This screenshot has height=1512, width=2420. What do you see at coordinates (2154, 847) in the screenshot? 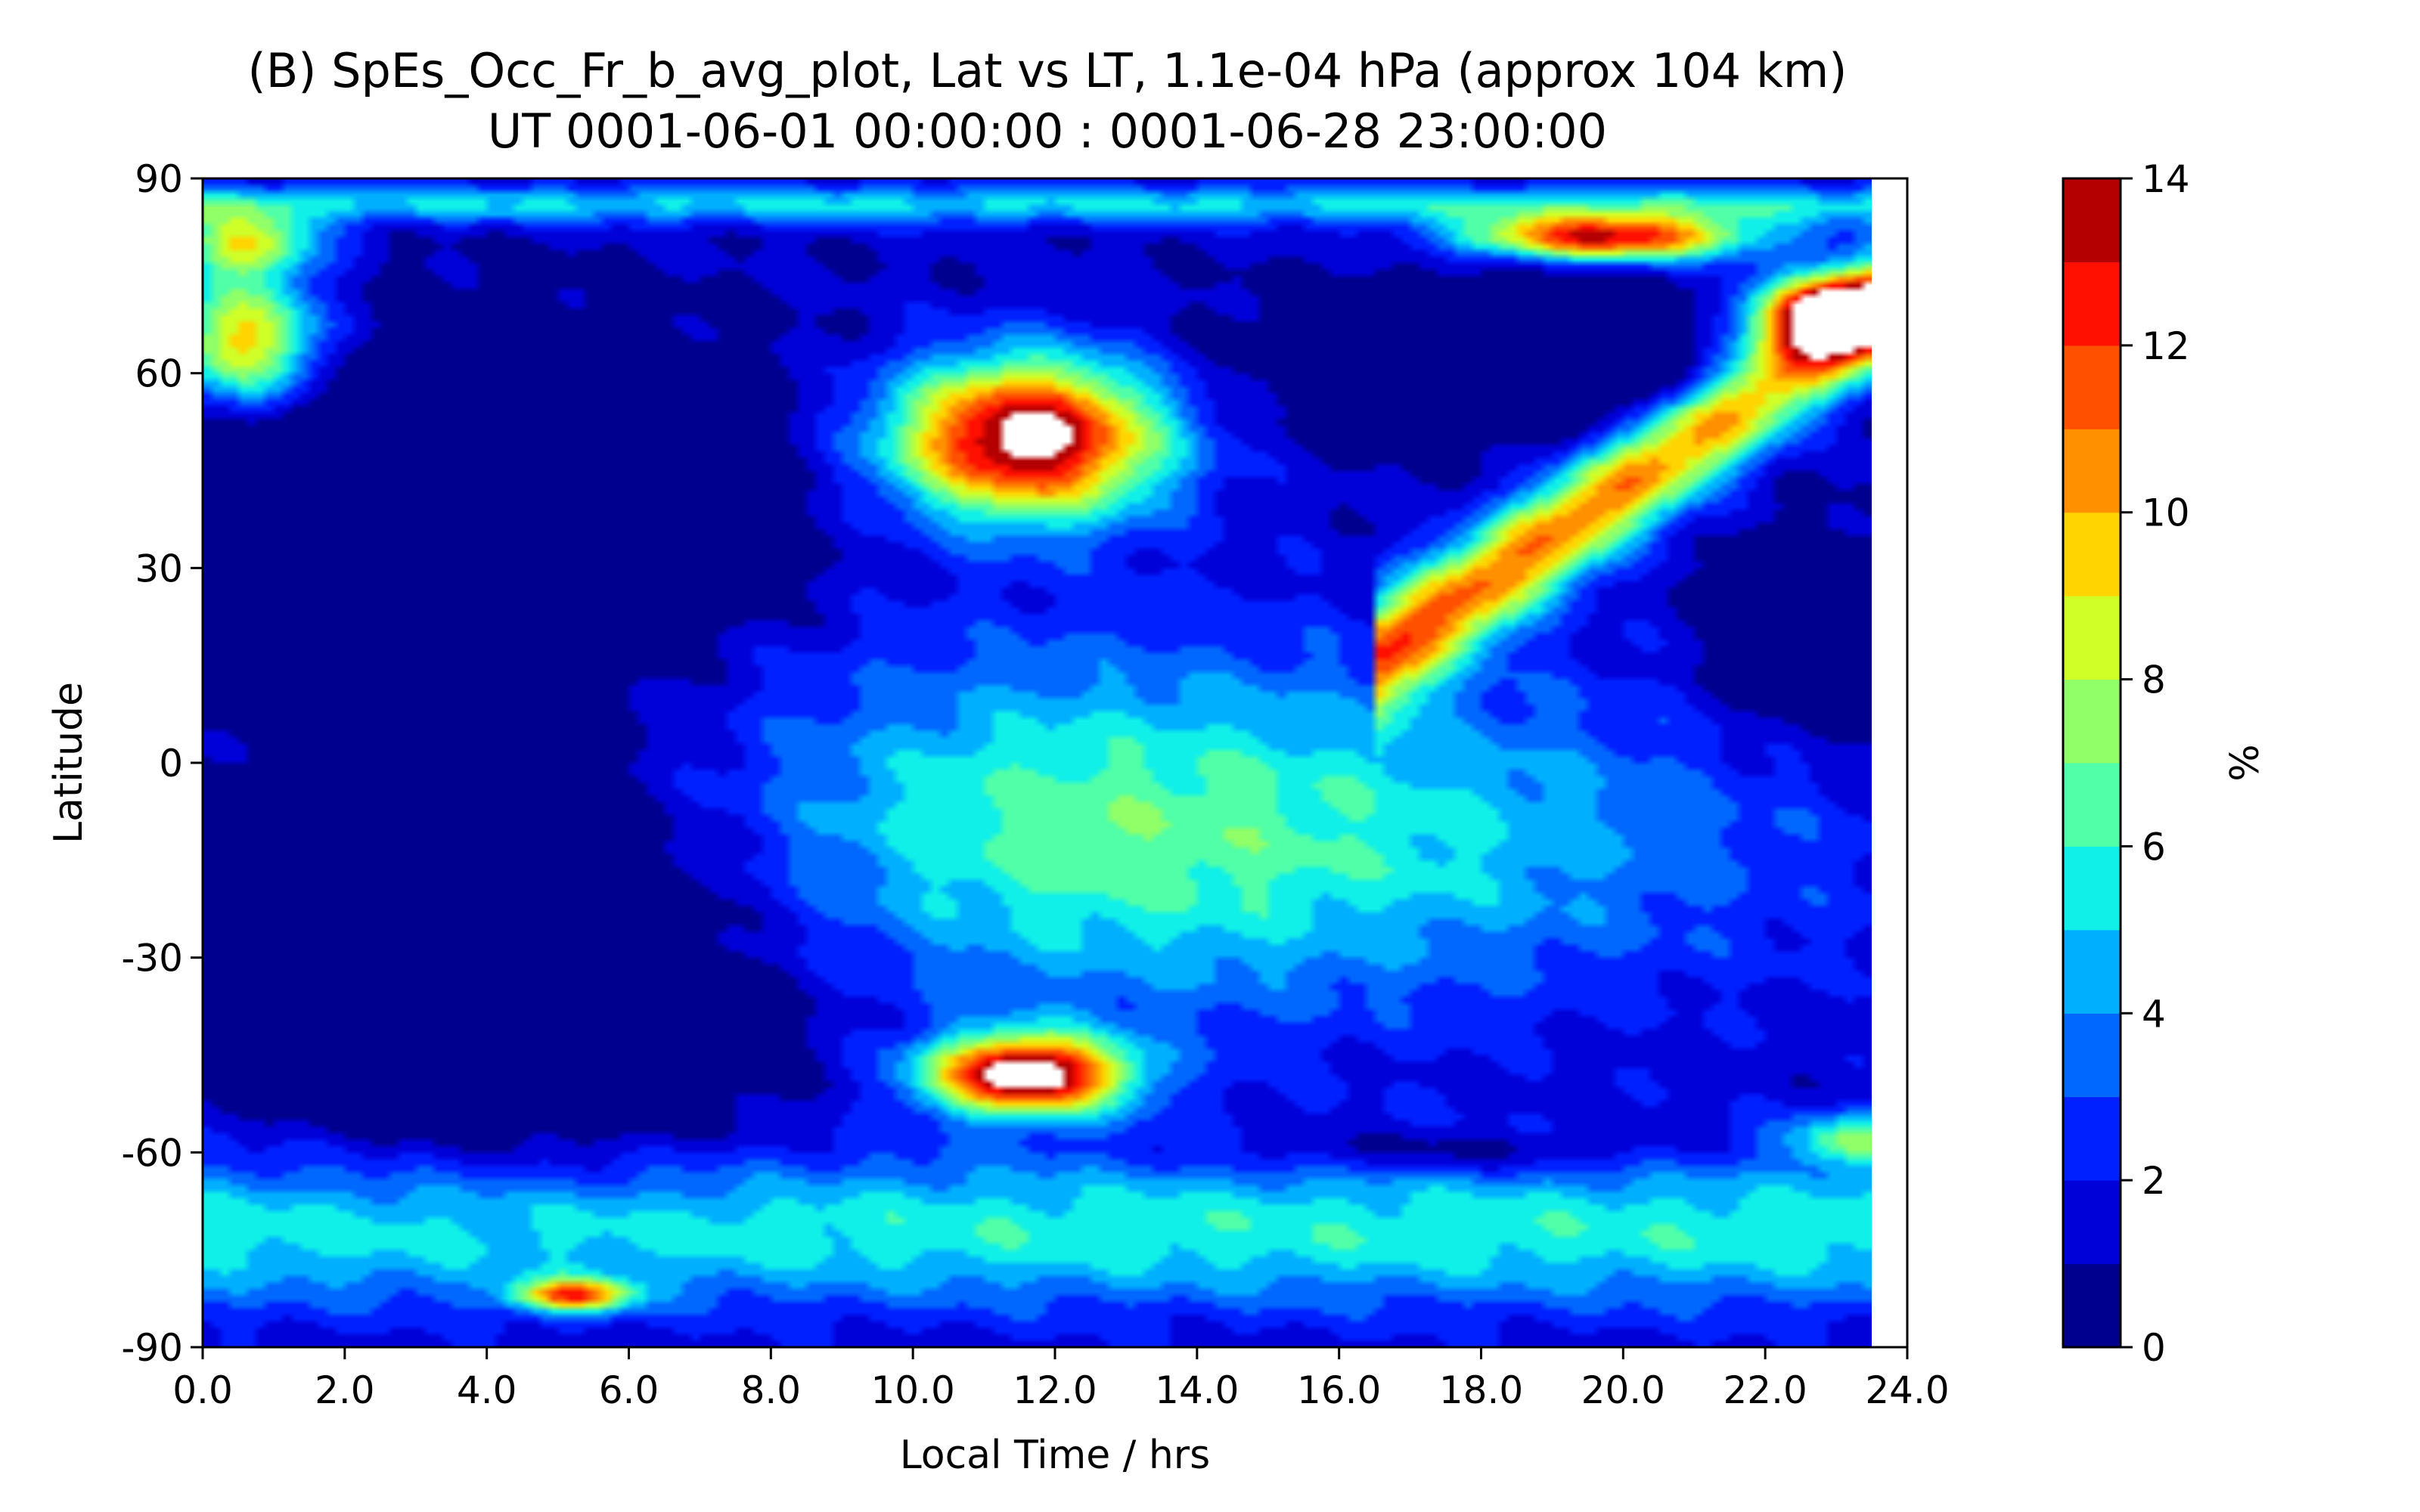
I see `colorbar-tick-label: 6` at bounding box center [2154, 847].